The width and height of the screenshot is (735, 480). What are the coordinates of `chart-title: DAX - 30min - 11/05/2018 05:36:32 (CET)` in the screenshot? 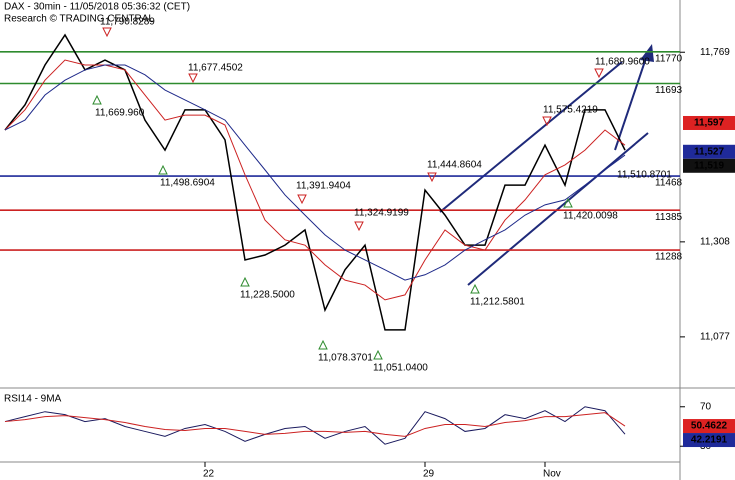 It's located at (97, 7).